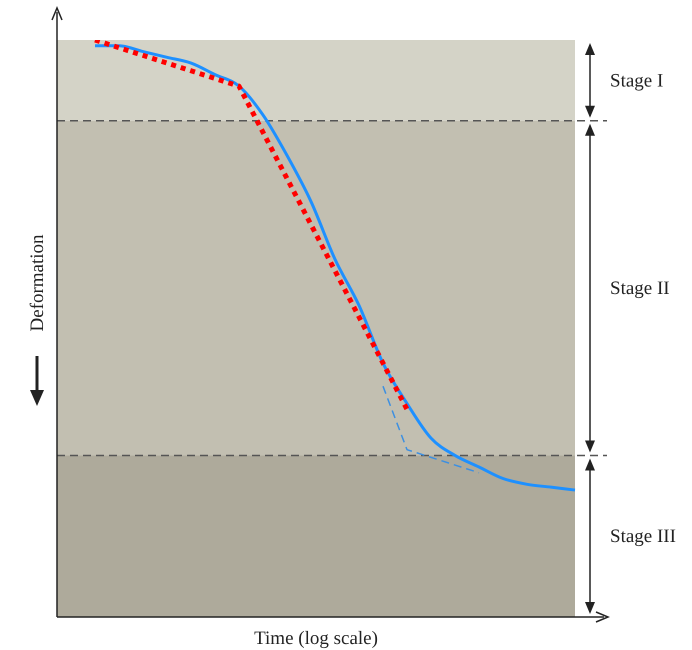  What do you see at coordinates (640, 289) in the screenshot?
I see `band-label: Stage II` at bounding box center [640, 289].